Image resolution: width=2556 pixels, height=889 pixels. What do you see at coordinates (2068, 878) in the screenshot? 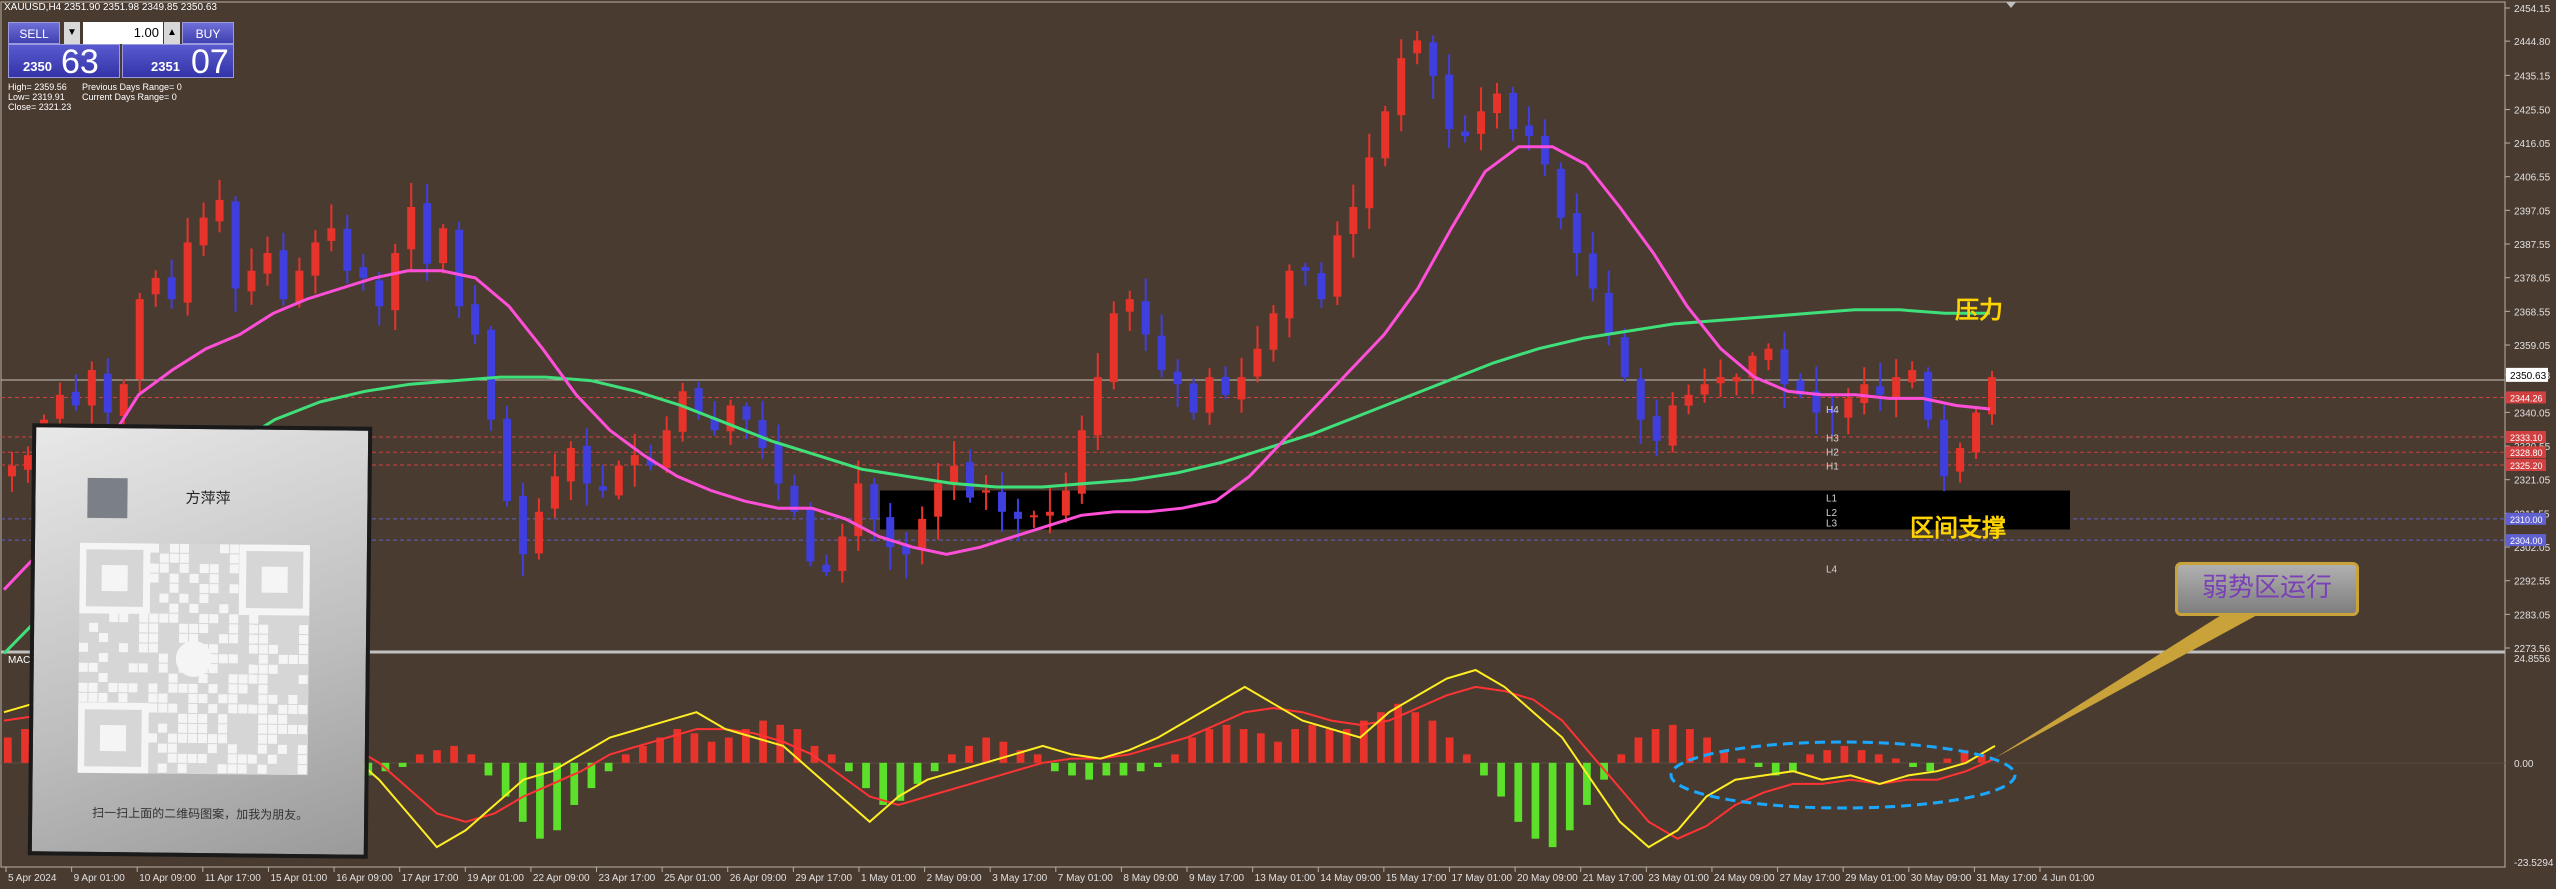
I see `x-tick-label: 4 Jun 01:00` at bounding box center [2068, 878].